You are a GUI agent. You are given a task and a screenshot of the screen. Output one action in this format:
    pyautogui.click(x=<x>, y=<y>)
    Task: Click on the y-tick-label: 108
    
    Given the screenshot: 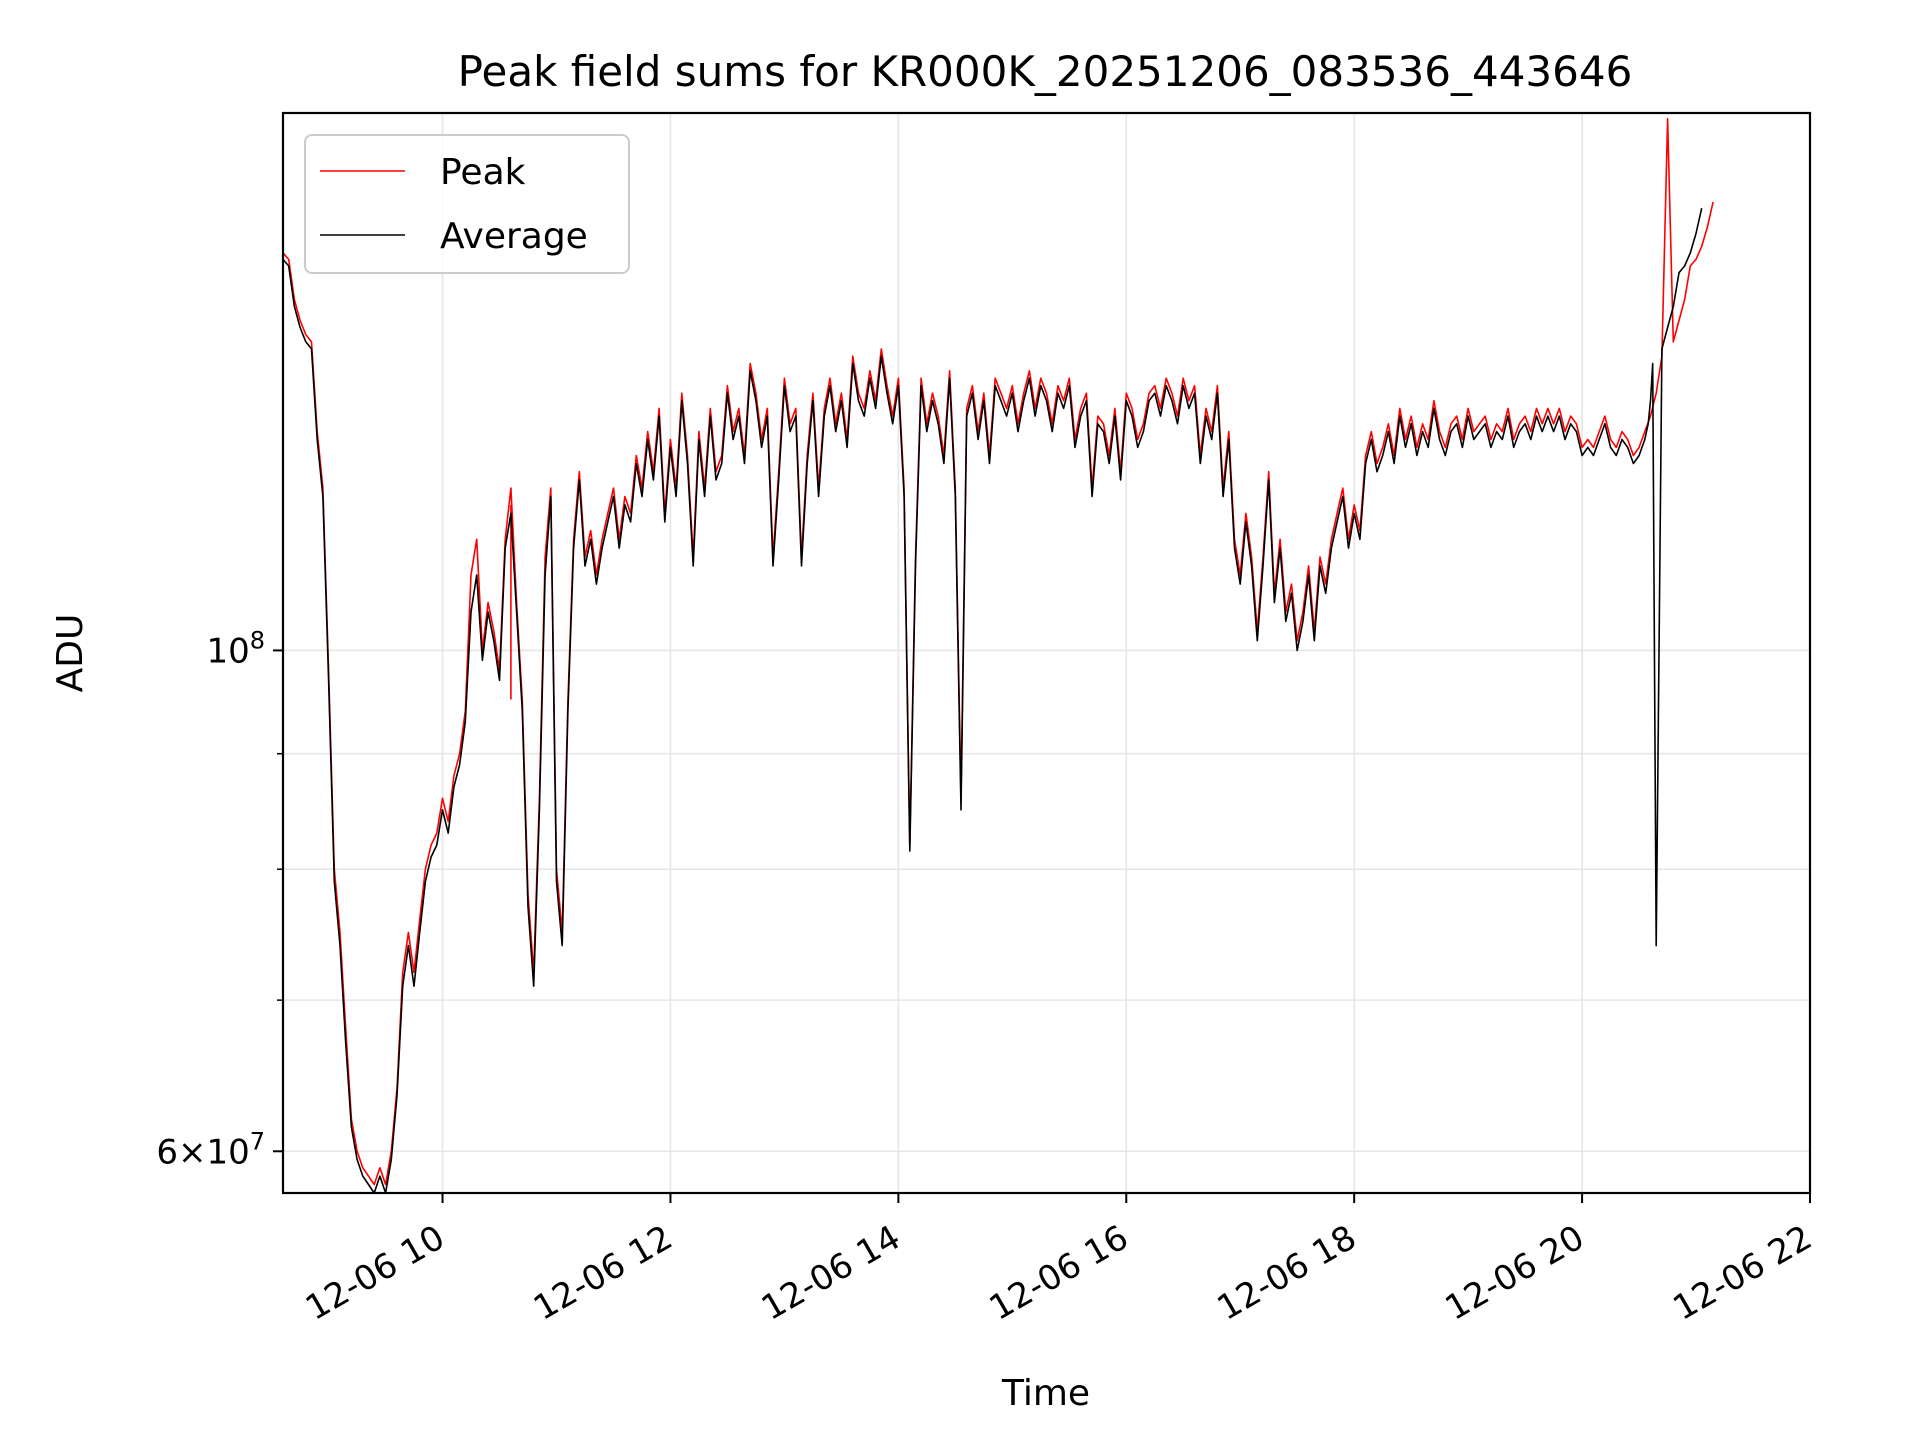 What is the action you would take?
    pyautogui.click(x=235, y=648)
    